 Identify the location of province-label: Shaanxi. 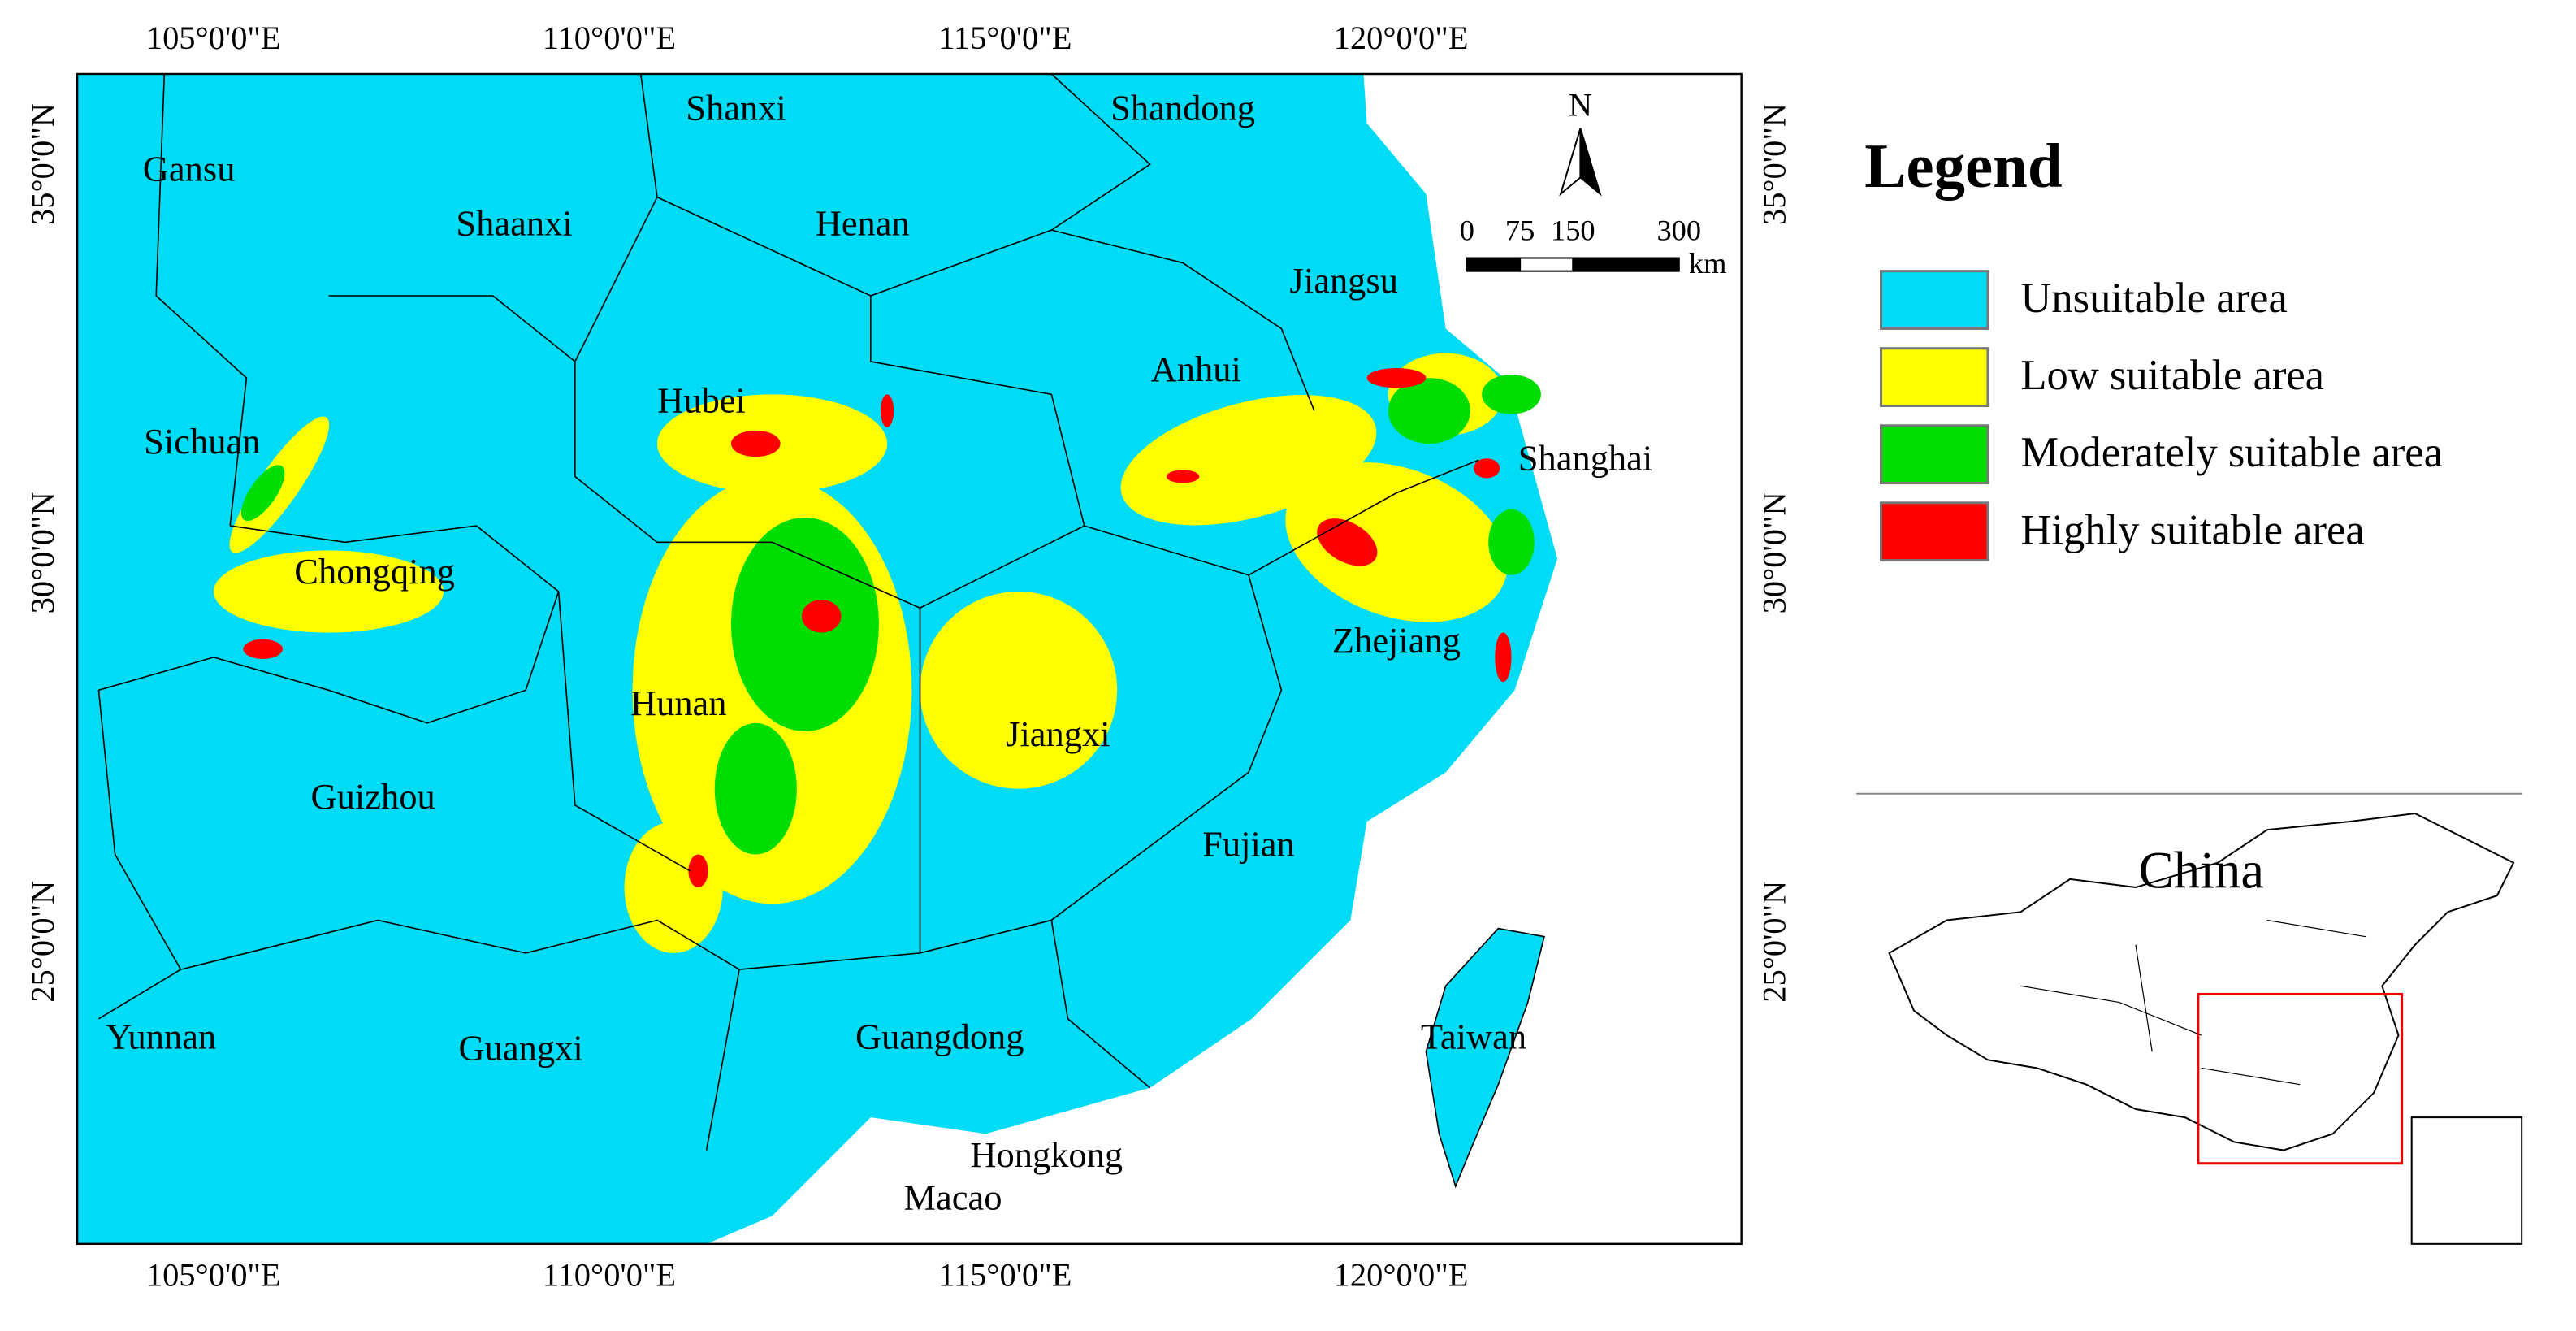
(514, 222).